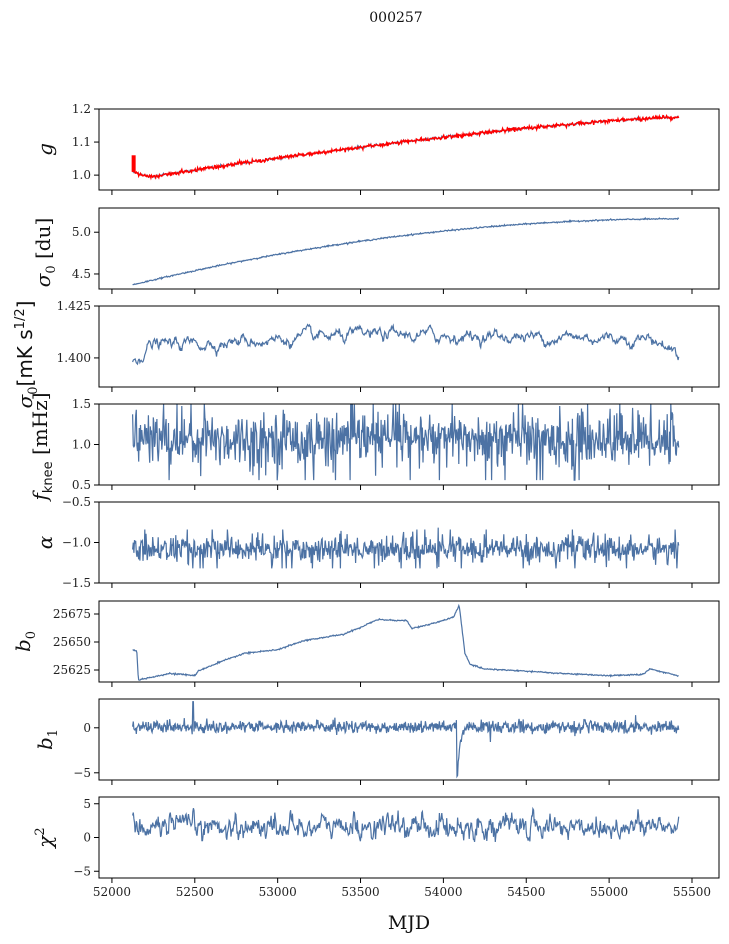  Describe the element at coordinates (81, 485) in the screenshot. I see `y-tick-label: 0.5` at that location.